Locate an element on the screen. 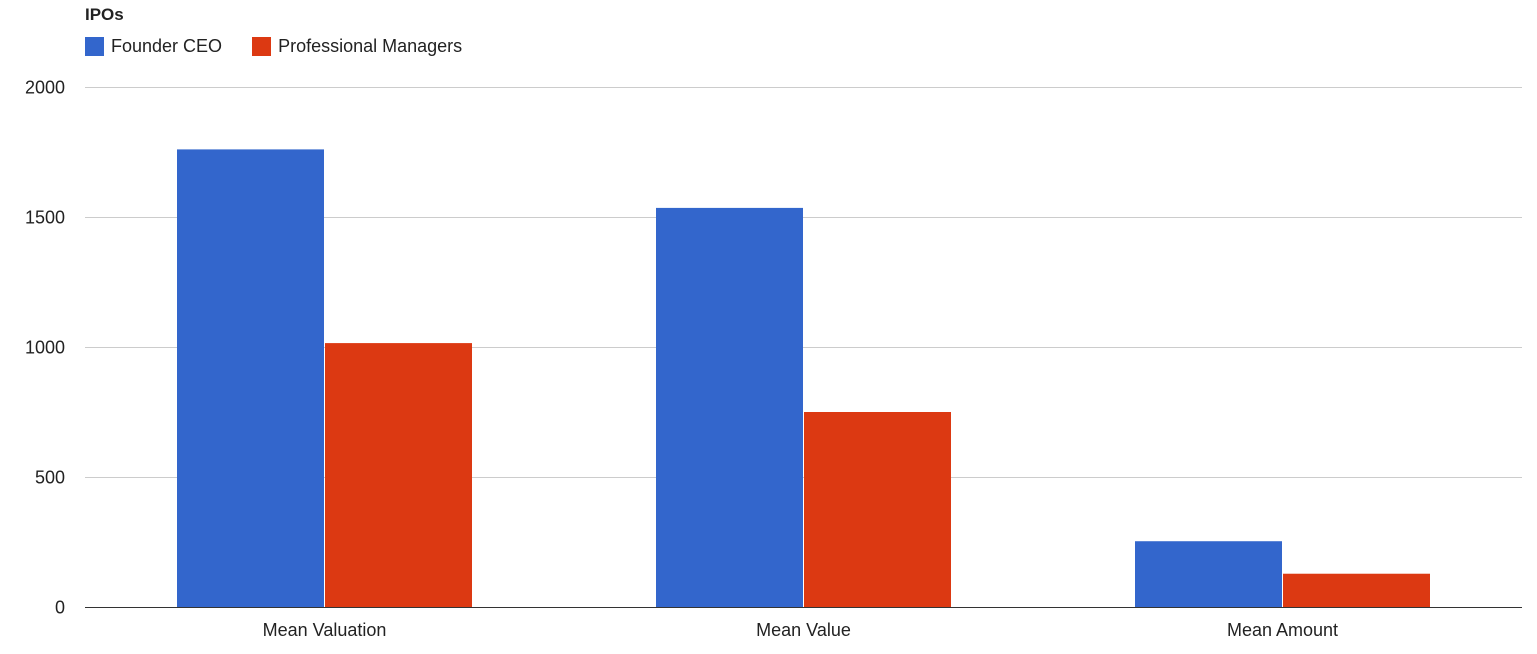 The height and width of the screenshot is (654, 1537). y-tick-label: 500 is located at coordinates (50, 478).